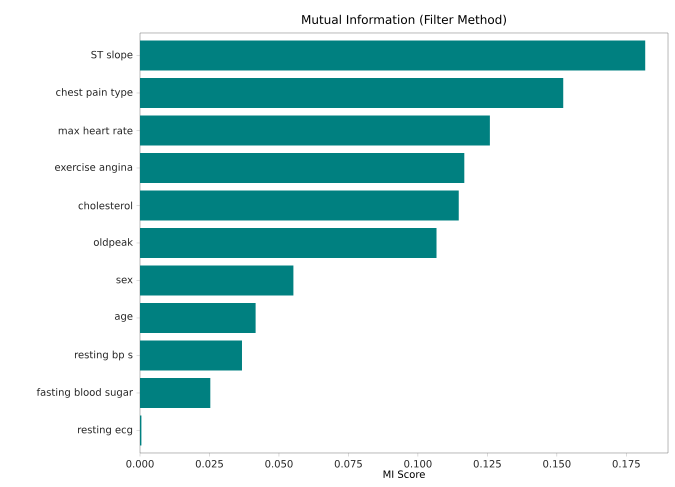 The width and height of the screenshot is (675, 487). Describe the element at coordinates (94, 93) in the screenshot. I see `y-tick-label: chest pain type` at that location.